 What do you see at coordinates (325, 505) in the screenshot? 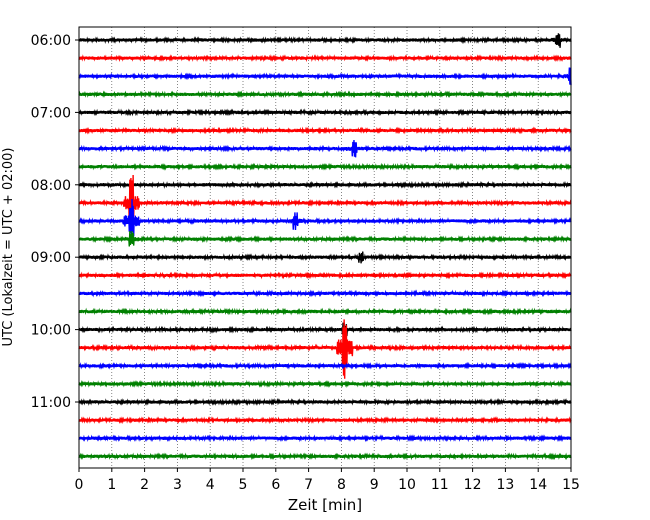
I see `x-axis-label: Zeit [min]` at bounding box center [325, 505].